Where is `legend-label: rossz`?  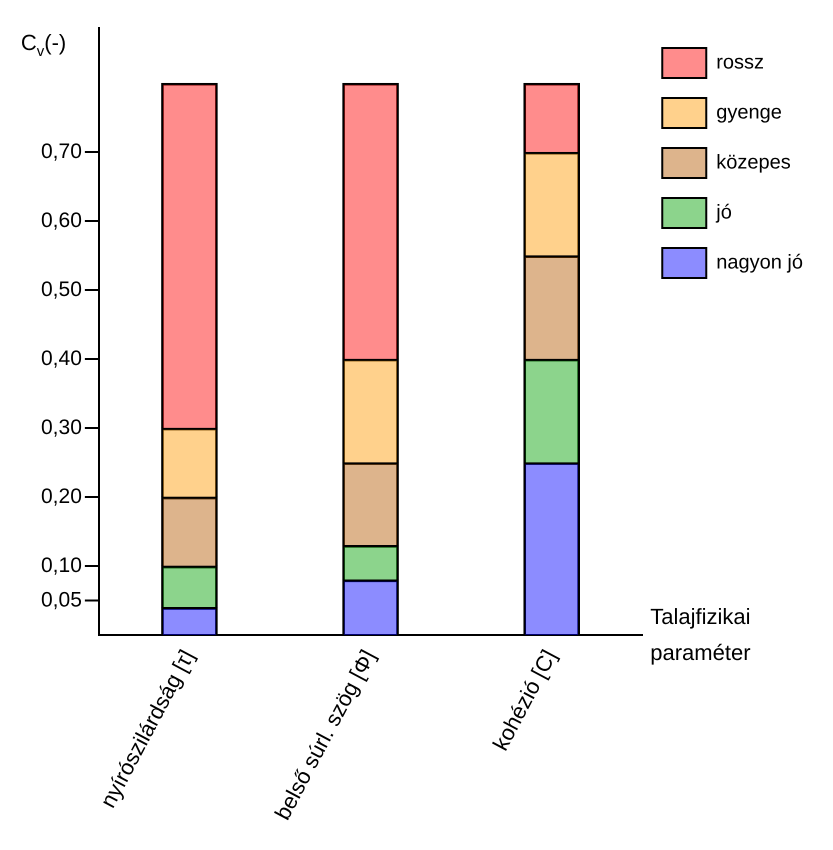 legend-label: rossz is located at coordinates (740, 63).